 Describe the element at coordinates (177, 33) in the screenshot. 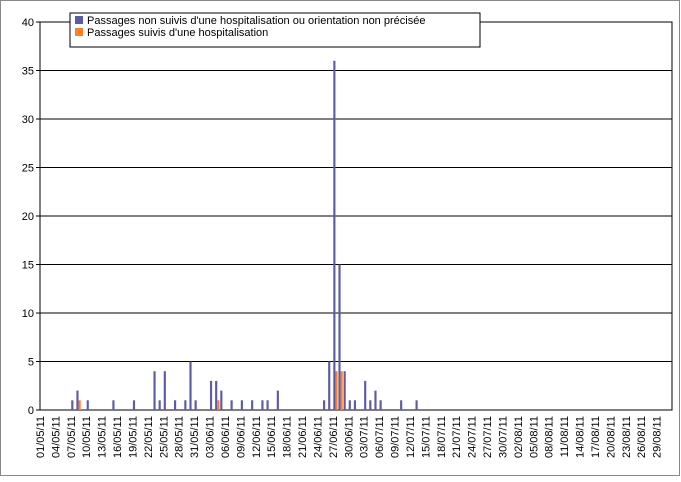

I see `legend-label: Passages suivis d'une hospitalisation` at that location.